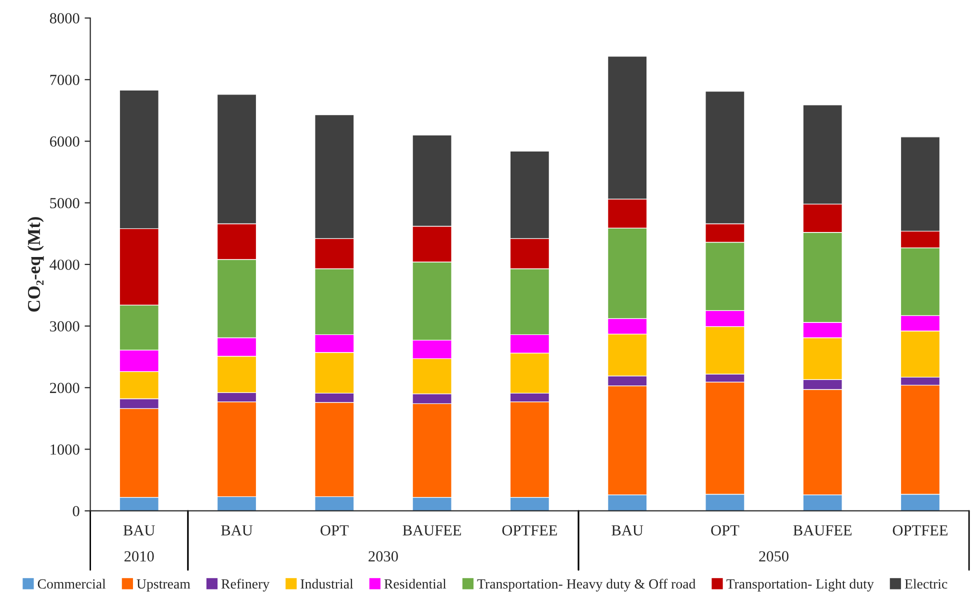 This screenshot has width=971, height=601. What do you see at coordinates (245, 585) in the screenshot?
I see `legend-label: Refinery` at bounding box center [245, 585].